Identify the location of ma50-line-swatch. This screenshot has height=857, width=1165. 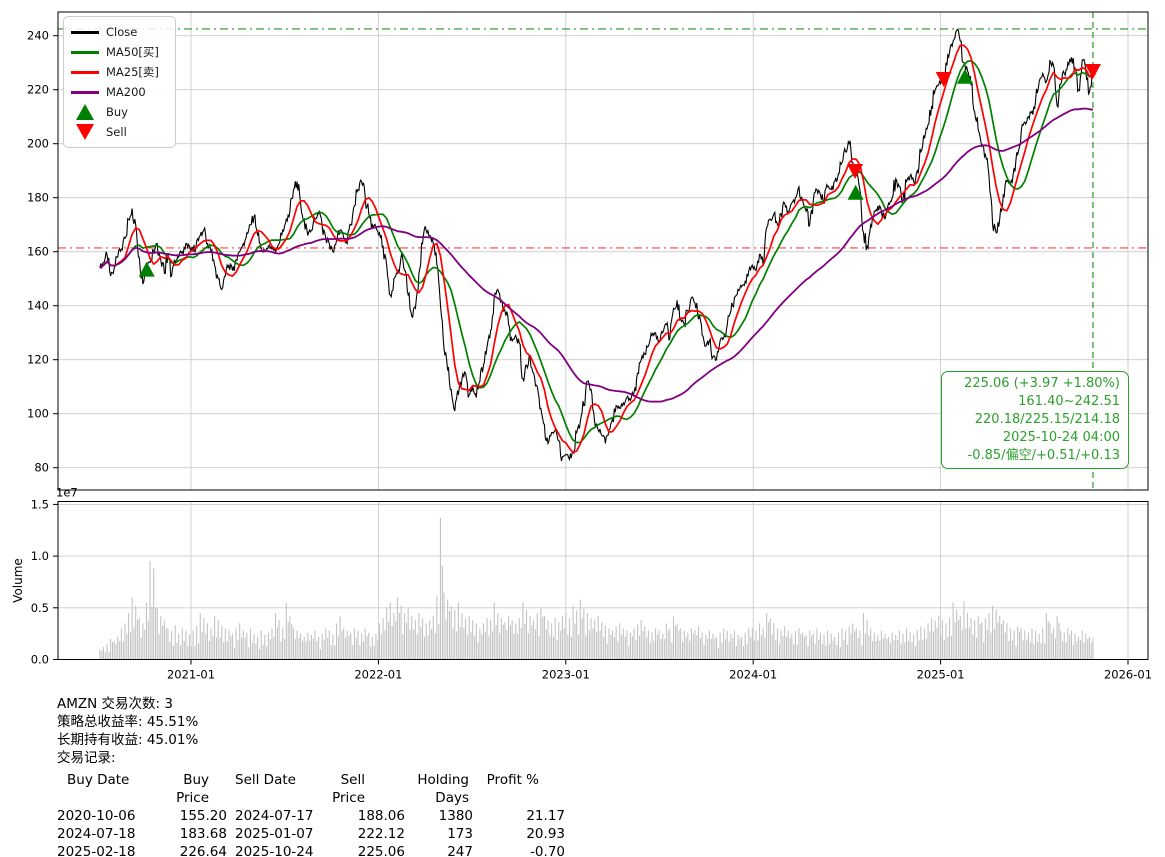
(85, 52).